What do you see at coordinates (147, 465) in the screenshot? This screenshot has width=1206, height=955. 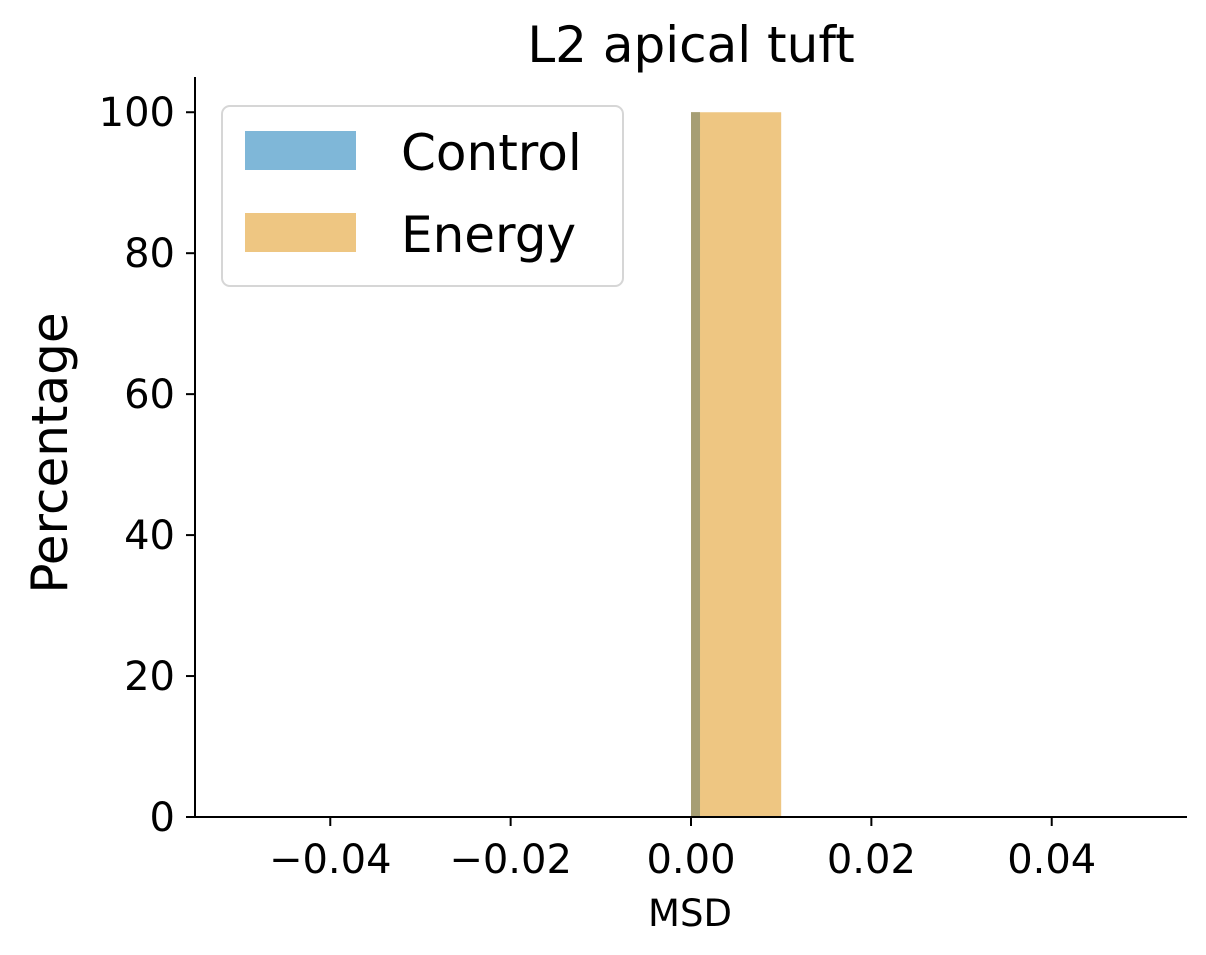 I see `y-axis-ticks: 0 20 40 60 80 100` at bounding box center [147, 465].